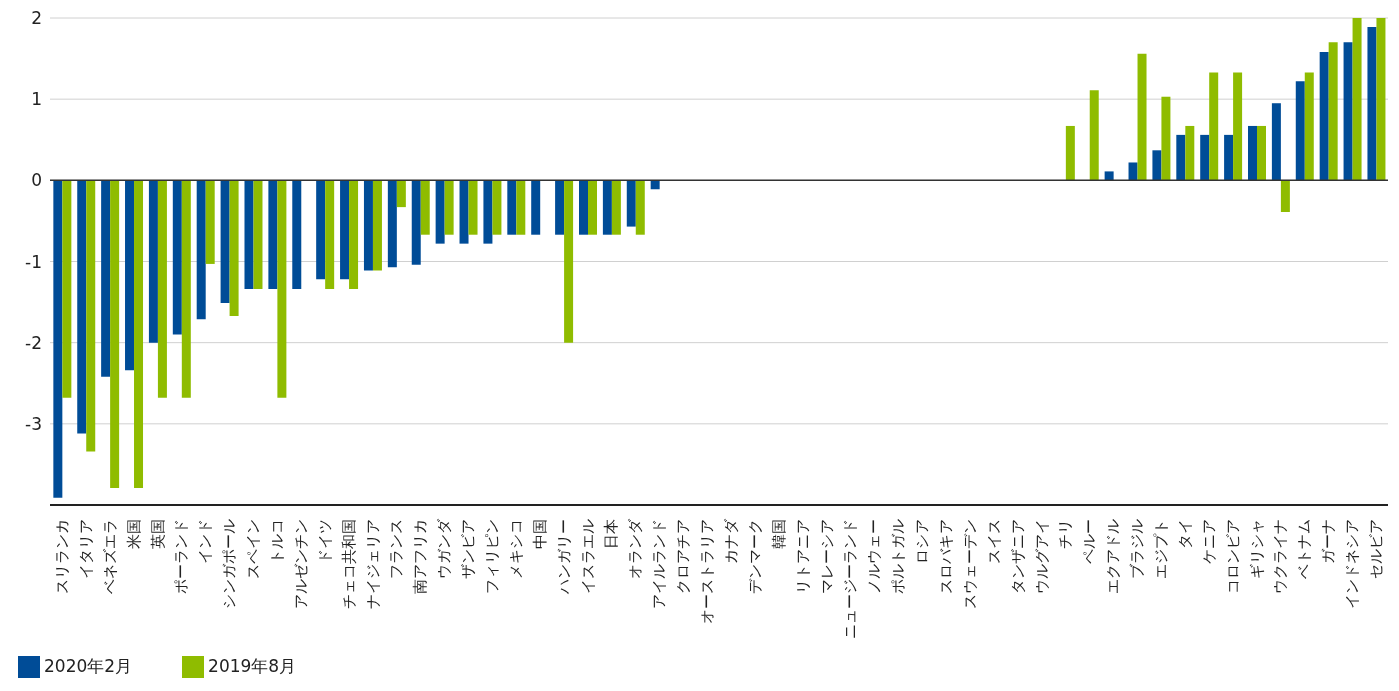 The width and height of the screenshot is (1399, 691). I want to click on y-tick-label: -2, so click(33, 342).